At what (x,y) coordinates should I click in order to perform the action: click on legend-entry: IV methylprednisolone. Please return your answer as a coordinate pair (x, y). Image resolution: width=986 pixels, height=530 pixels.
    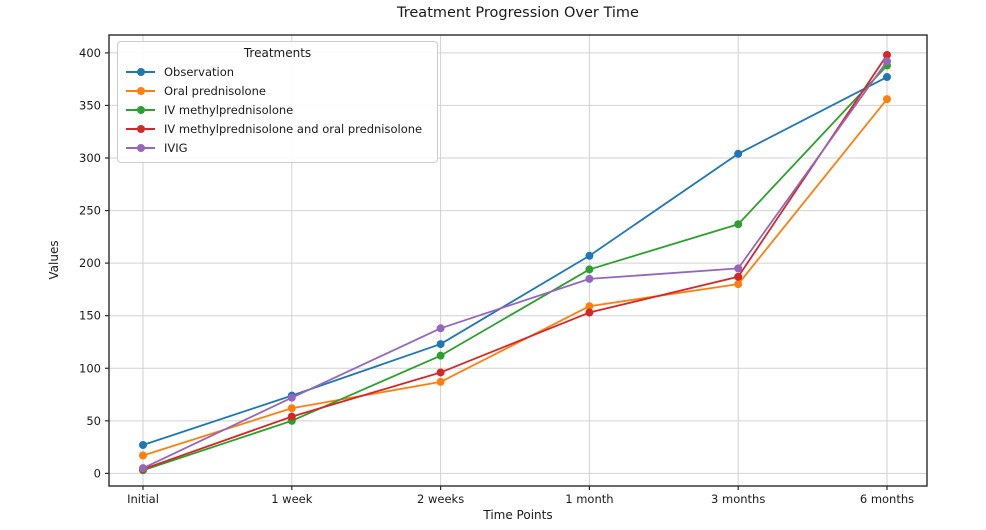
    Looking at the image, I should click on (277, 109).